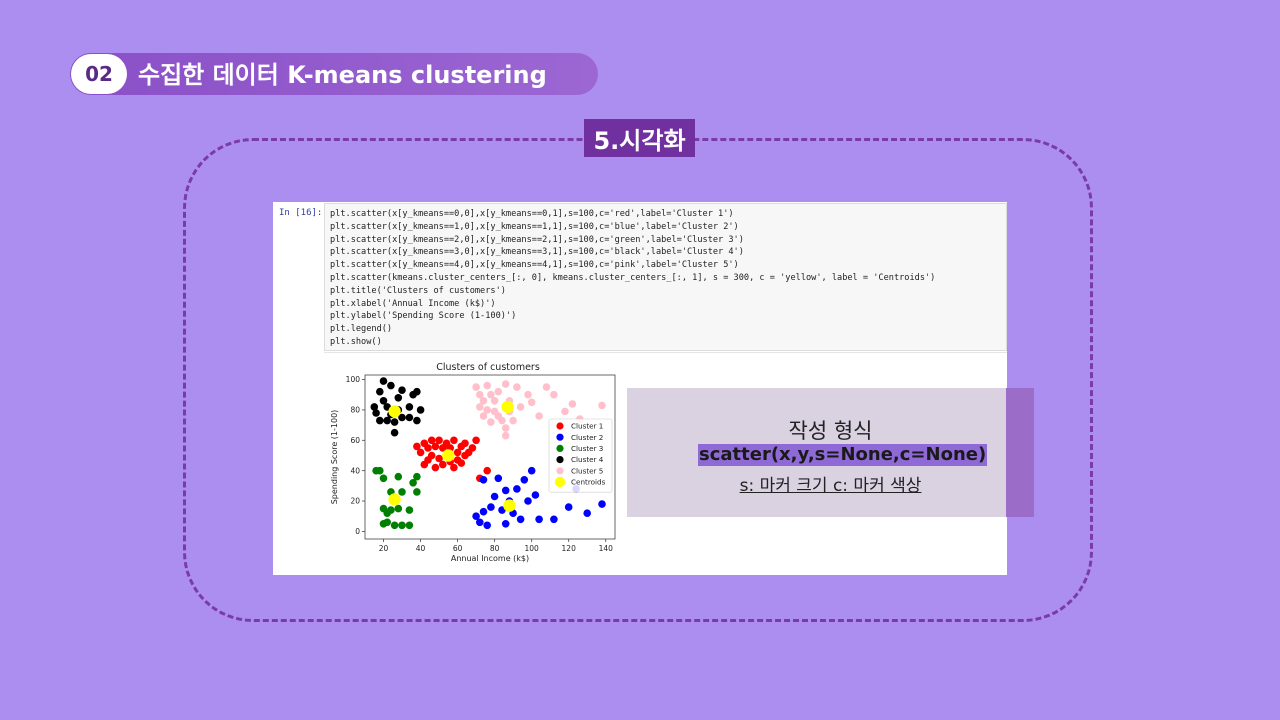 This screenshot has width=1280, height=720. What do you see at coordinates (843, 455) in the screenshot?
I see `info-formula: scatter(x,y,s=None,c=None)` at bounding box center [843, 455].